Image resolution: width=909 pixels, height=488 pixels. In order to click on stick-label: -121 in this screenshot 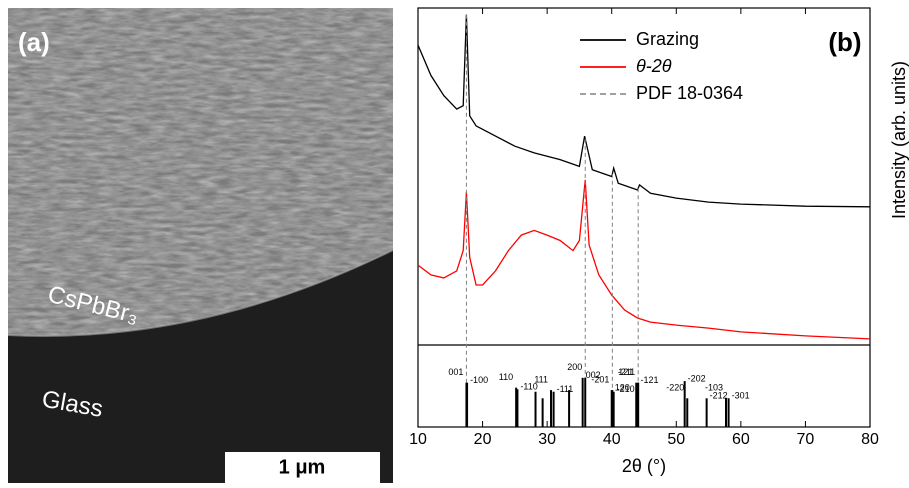, I will do `click(650, 380)`.